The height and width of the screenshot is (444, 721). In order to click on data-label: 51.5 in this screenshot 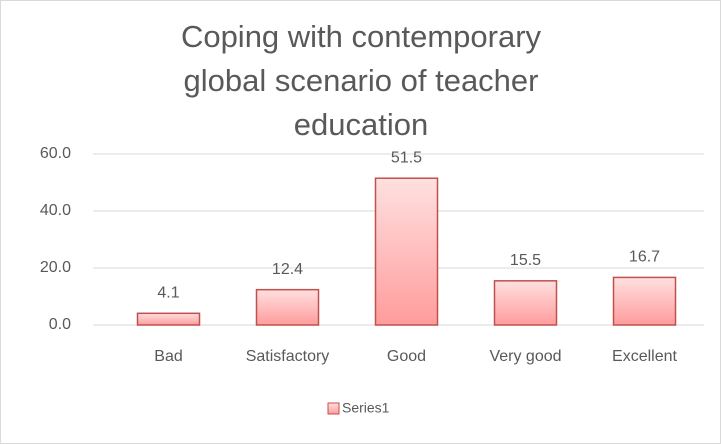, I will do `click(406, 157)`.